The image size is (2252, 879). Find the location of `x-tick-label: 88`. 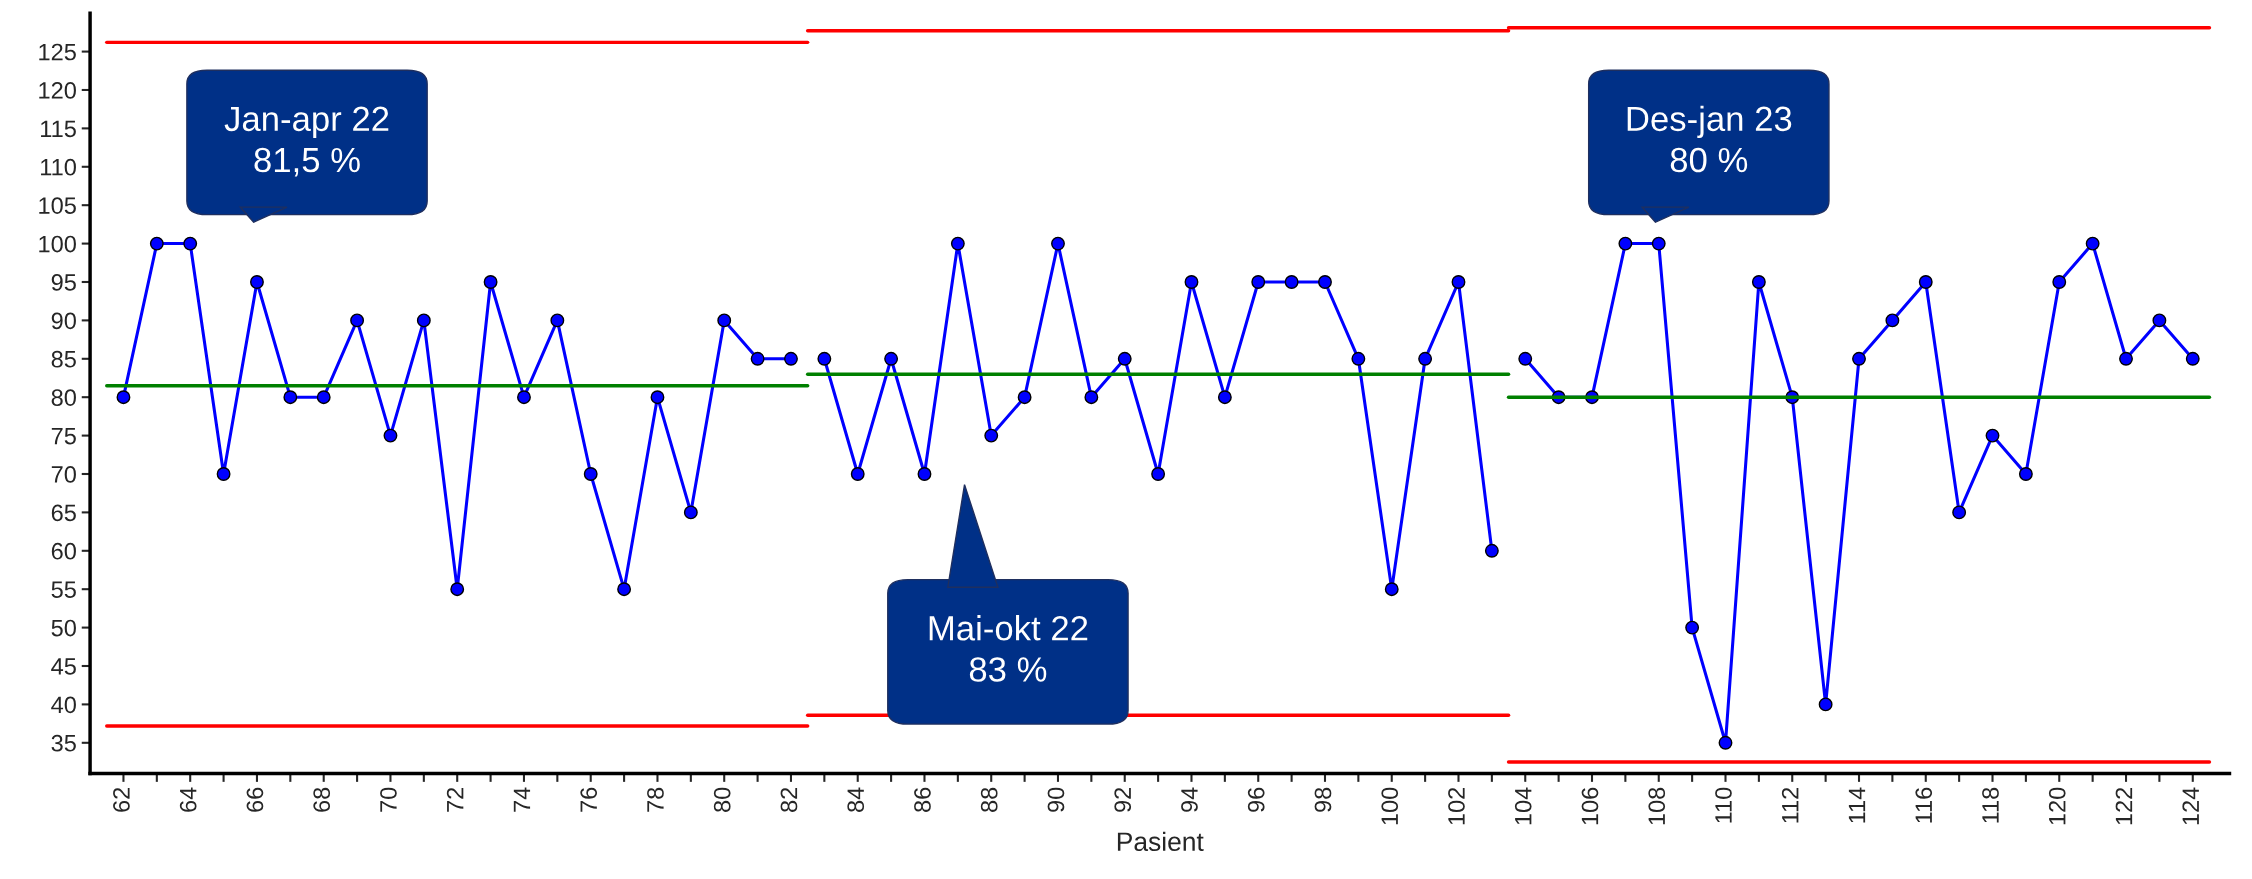

x-tick-label: 88 is located at coordinates (989, 799).